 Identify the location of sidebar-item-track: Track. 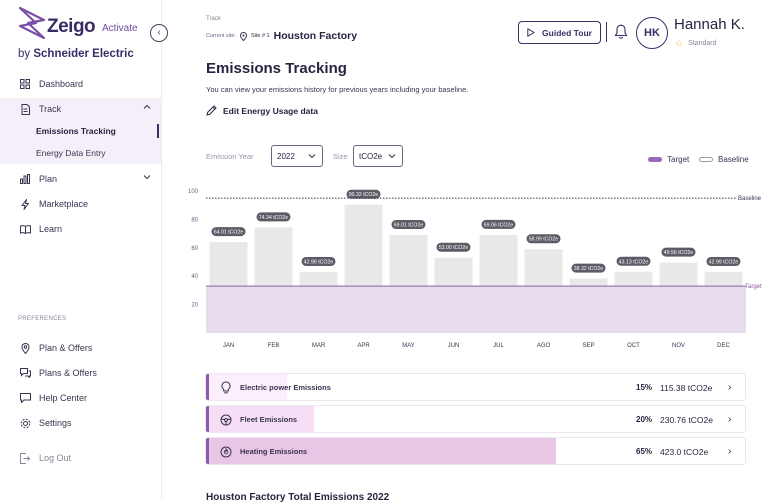
(80, 109).